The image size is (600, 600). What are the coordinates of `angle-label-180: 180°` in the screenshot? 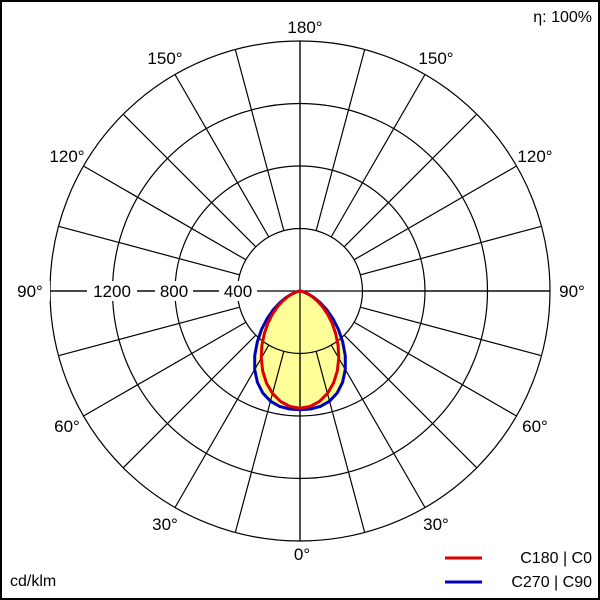 It's located at (304, 27).